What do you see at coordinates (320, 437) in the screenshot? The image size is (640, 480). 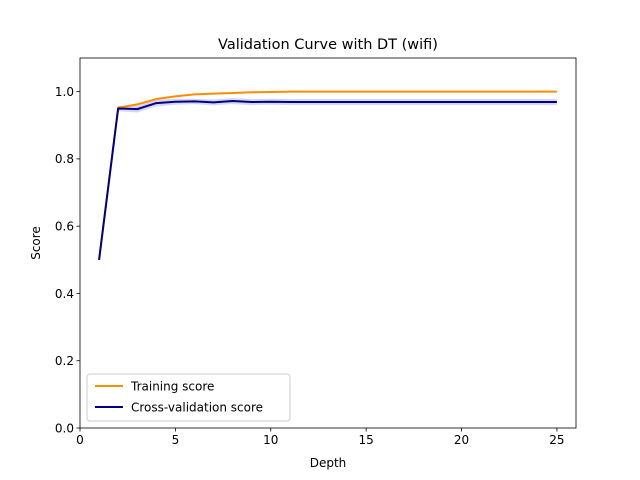 I see `x-axis-ticks: 0 5 10 15 20 25` at bounding box center [320, 437].